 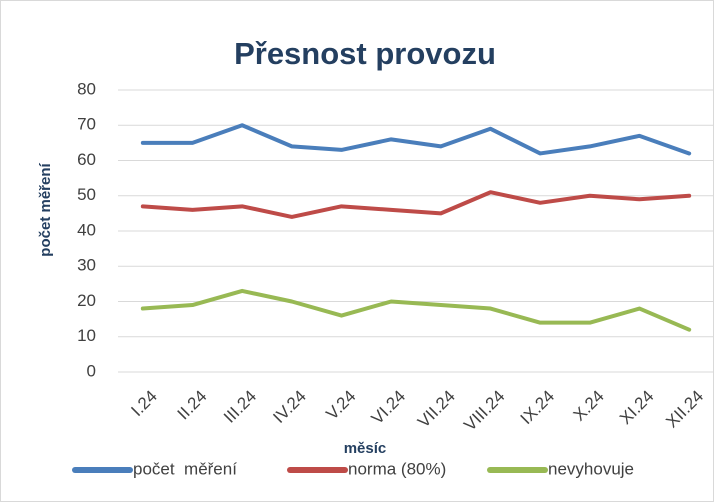 I want to click on legend-label: norma (80%), so click(x=397, y=468).